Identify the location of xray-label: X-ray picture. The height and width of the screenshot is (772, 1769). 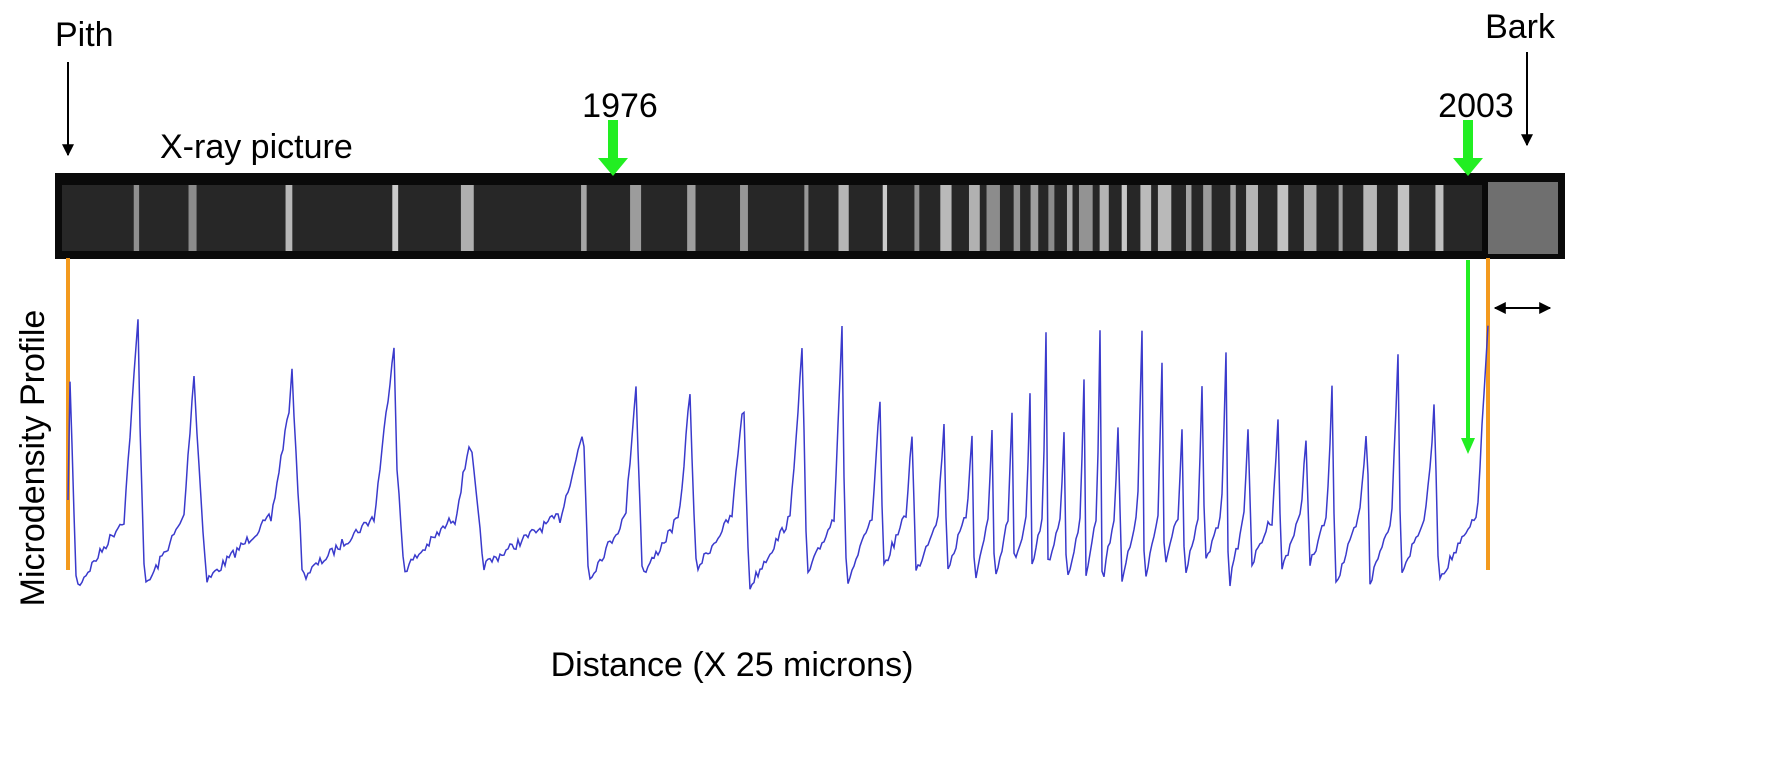
(256, 147).